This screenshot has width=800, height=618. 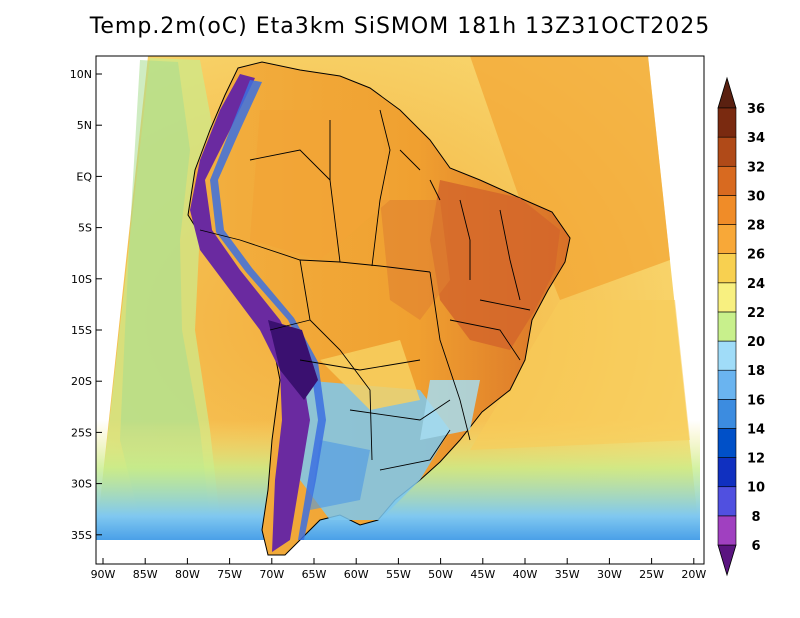 I want to click on paraguay-warm, so click(x=370, y=375).